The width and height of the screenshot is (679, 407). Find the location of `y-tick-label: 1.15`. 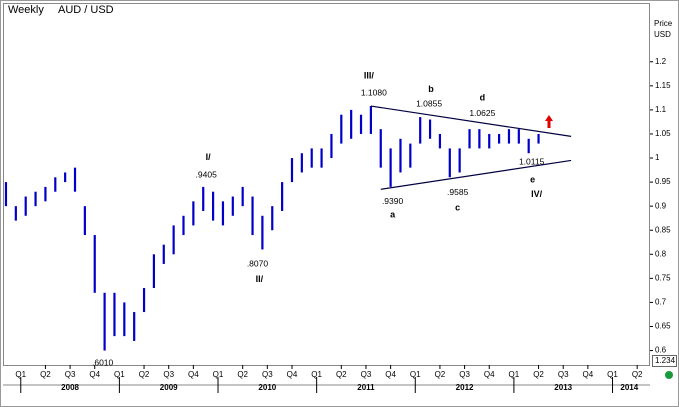

y-tick-label: 1.15 is located at coordinates (663, 85).